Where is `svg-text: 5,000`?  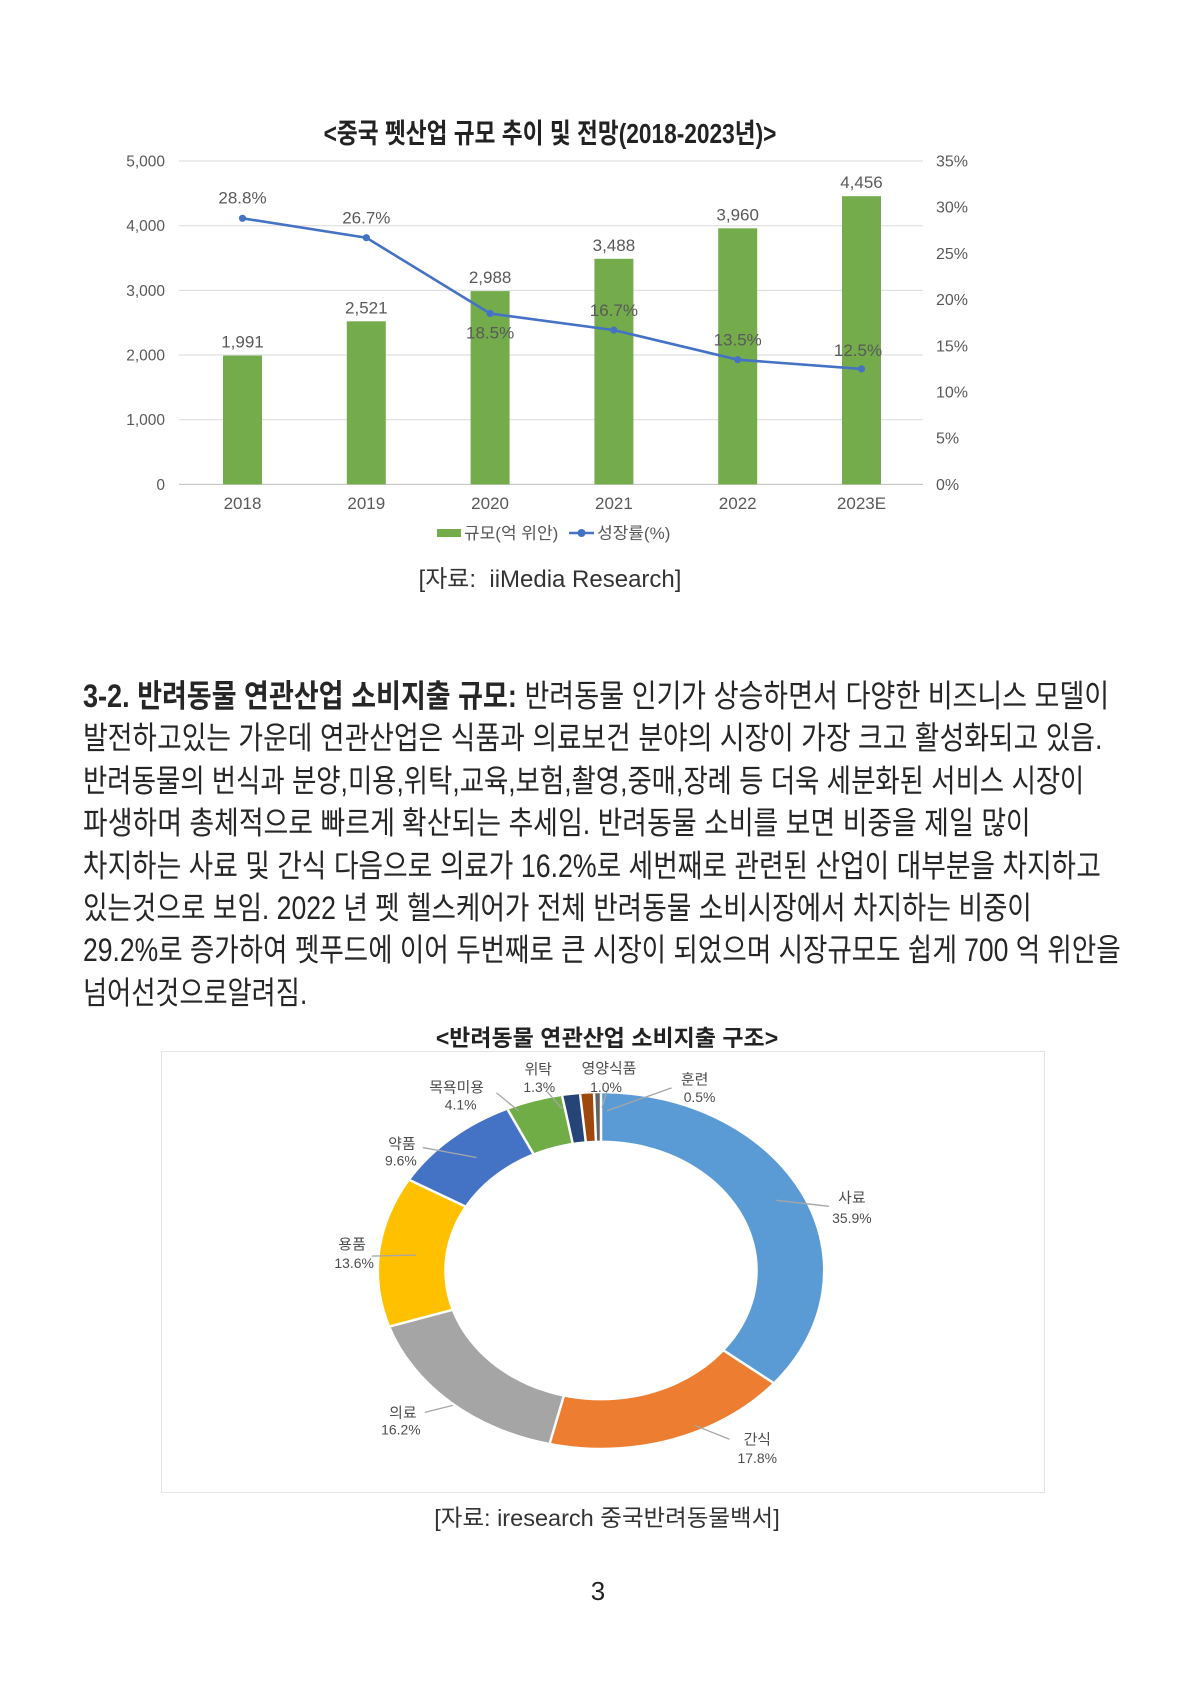
svg-text: 5,000 is located at coordinates (145, 161).